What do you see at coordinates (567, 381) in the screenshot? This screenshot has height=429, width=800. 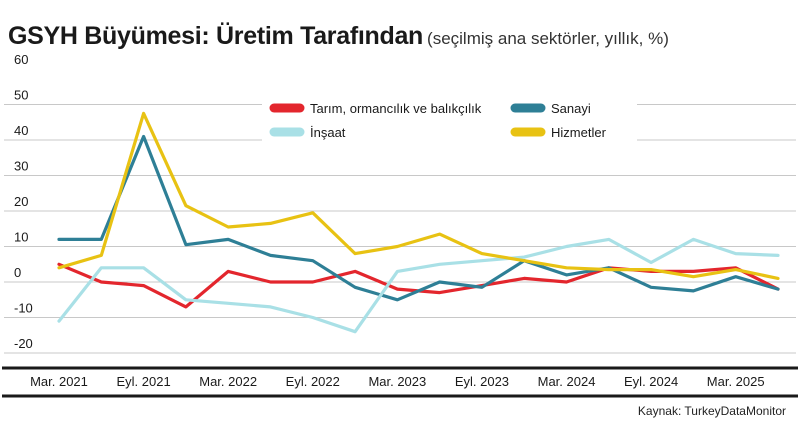 I see `x-tick-label: Mar. 2024` at bounding box center [567, 381].